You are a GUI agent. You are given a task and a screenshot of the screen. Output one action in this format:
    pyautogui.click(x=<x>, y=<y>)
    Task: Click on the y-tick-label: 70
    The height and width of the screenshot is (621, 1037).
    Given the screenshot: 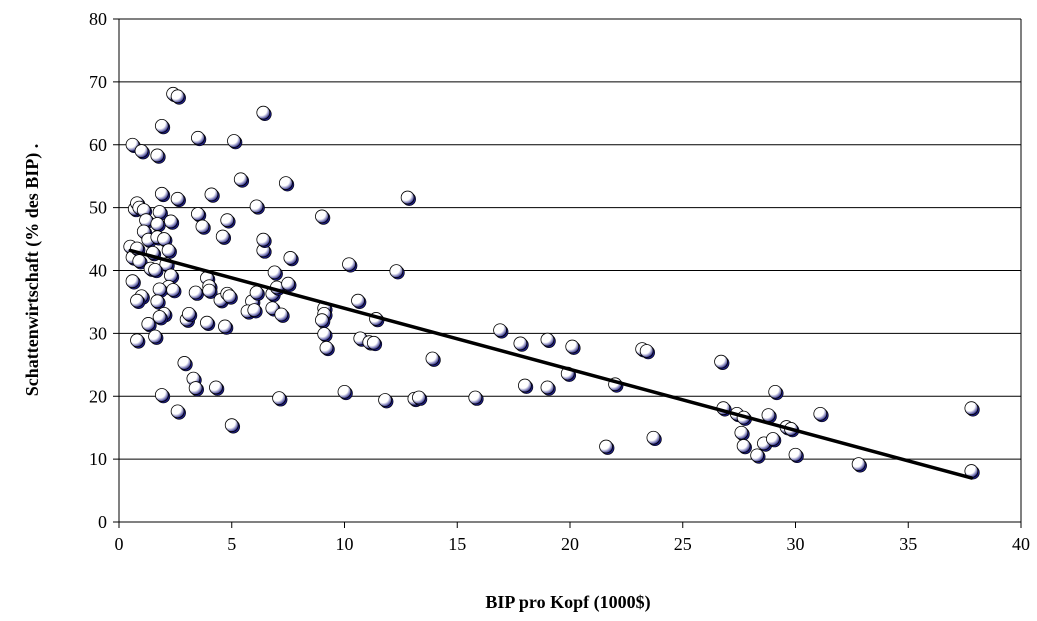 What is the action you would take?
    pyautogui.click(x=98, y=82)
    